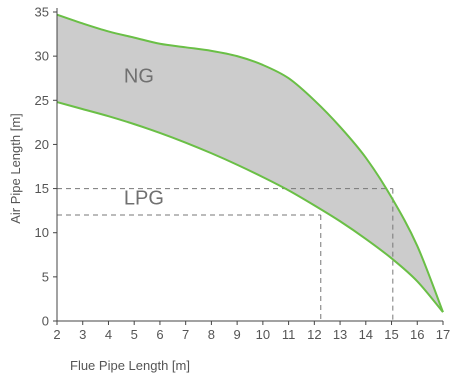 This screenshot has width=454, height=378. What do you see at coordinates (130, 365) in the screenshot?
I see `x-axis-label: Flue Pipe Length [m]` at bounding box center [130, 365].